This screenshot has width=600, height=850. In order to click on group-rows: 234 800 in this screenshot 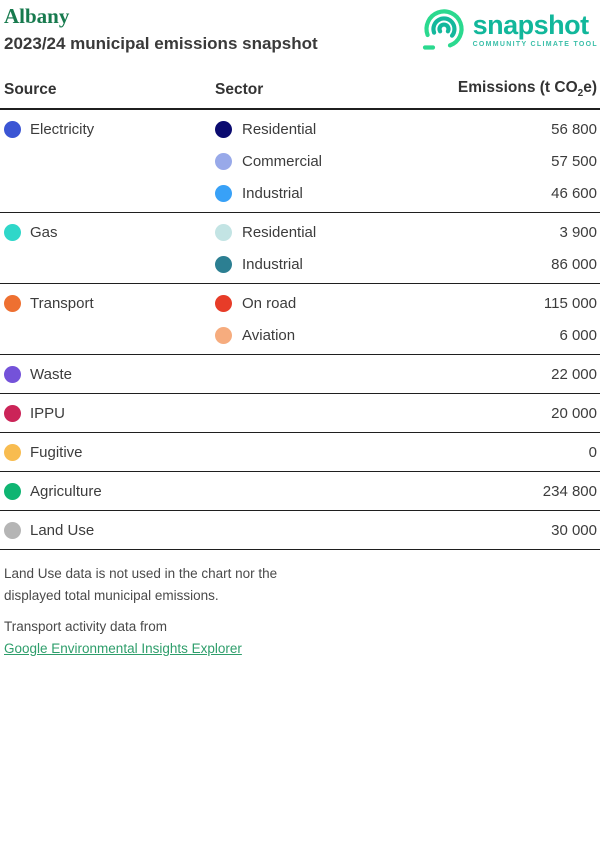, I will do `click(407, 491)`.